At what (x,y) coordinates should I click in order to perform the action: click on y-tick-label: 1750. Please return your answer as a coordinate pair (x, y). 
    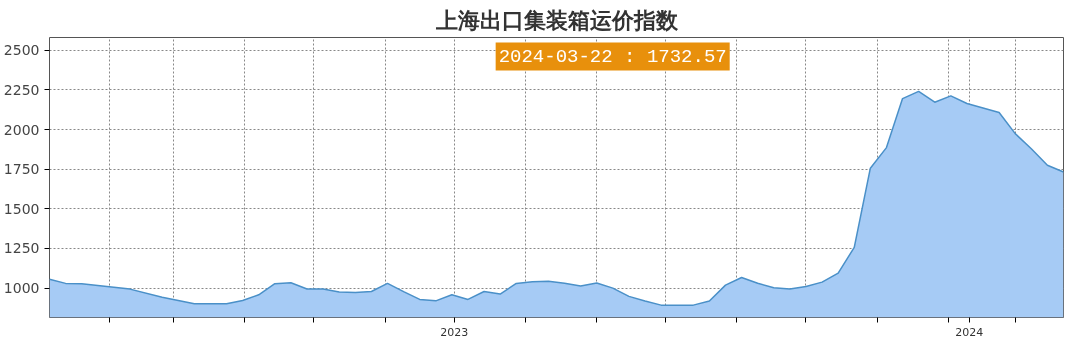
    Looking at the image, I should click on (21, 169).